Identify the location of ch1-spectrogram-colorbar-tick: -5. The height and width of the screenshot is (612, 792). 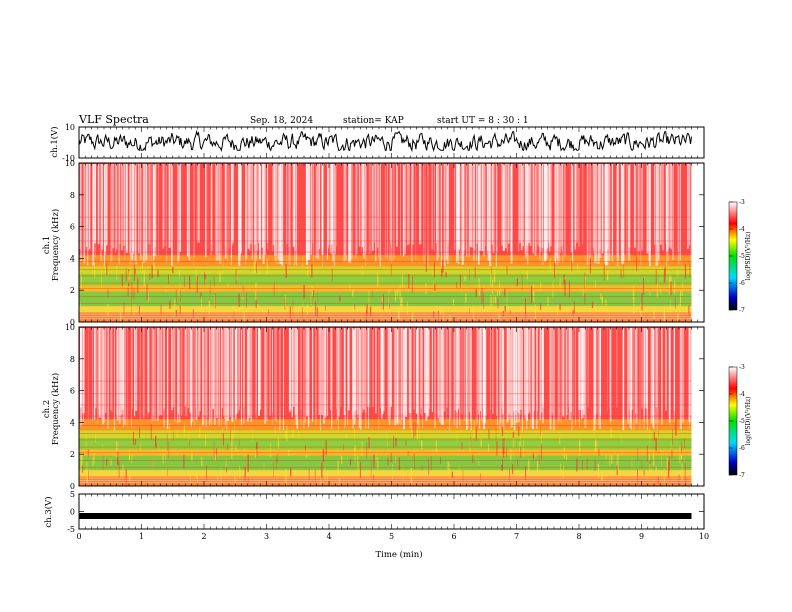
(742, 256).